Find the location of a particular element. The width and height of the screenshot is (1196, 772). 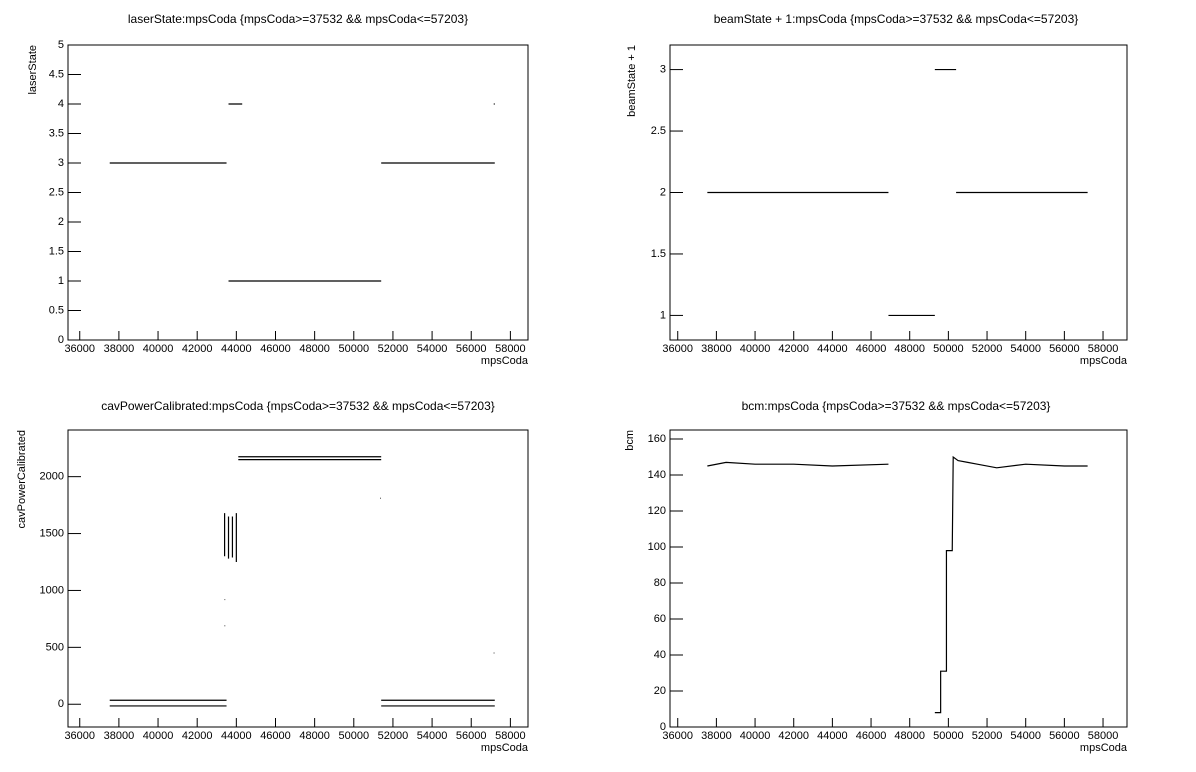

y-tick-label: 100 is located at coordinates (657, 547).